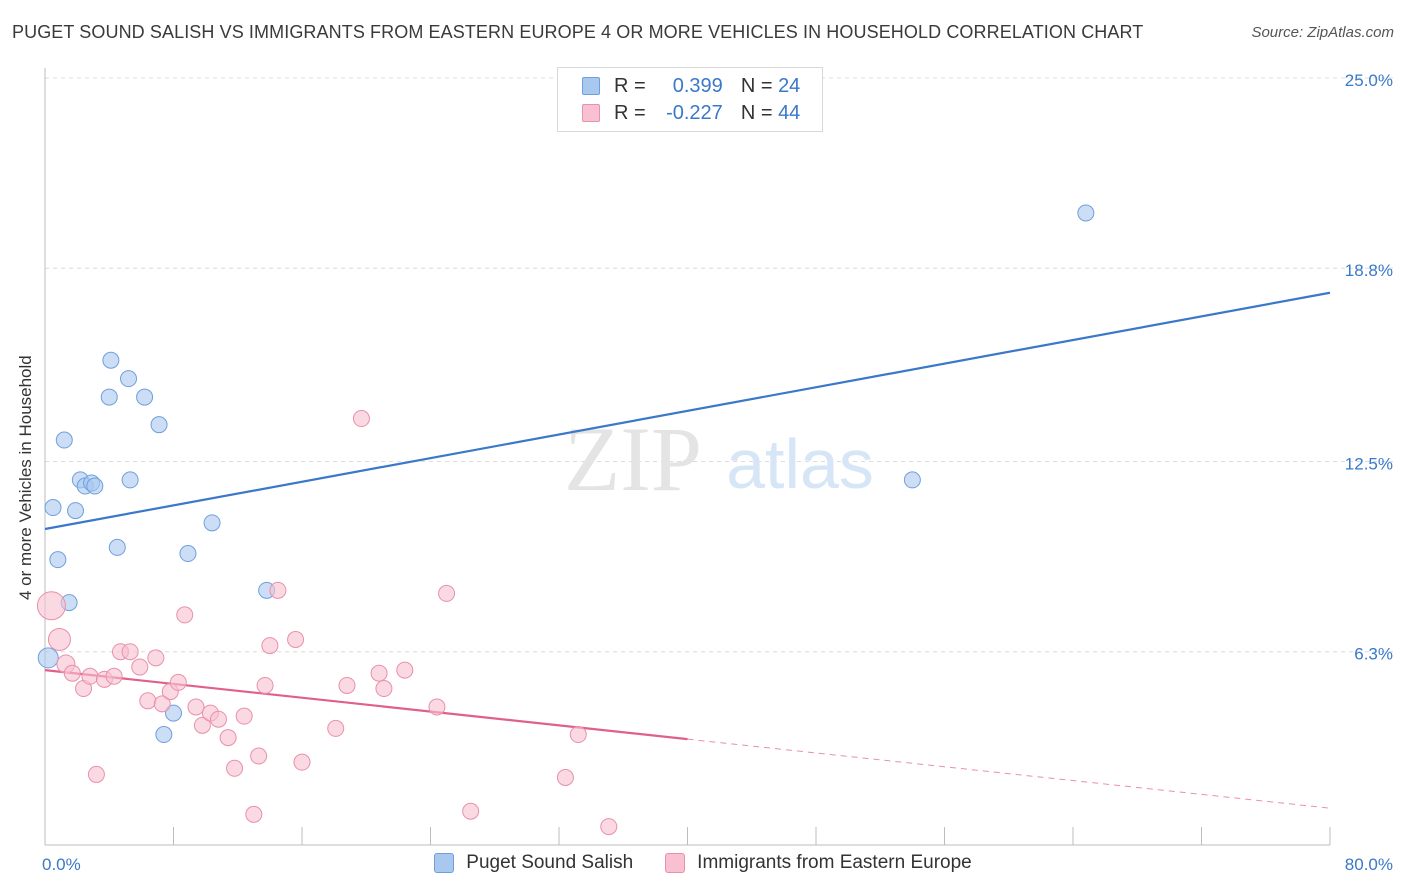 This screenshot has height=892, width=1406. What do you see at coordinates (697, 85) in the screenshot?
I see `legend-r-value: 0.399` at bounding box center [697, 85].